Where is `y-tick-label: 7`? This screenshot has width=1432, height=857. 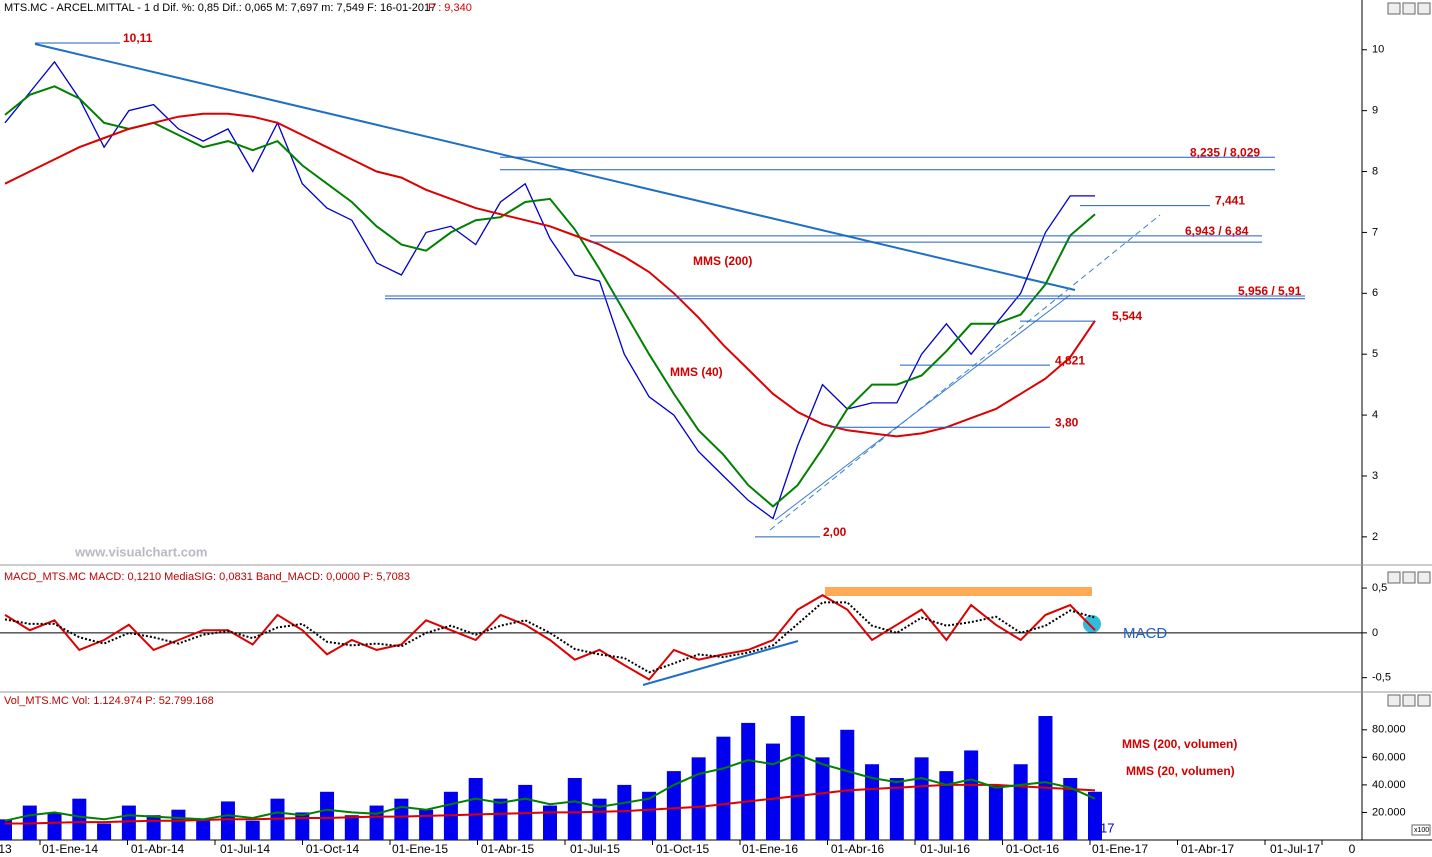 y-tick-label: 7 is located at coordinates (1375, 232).